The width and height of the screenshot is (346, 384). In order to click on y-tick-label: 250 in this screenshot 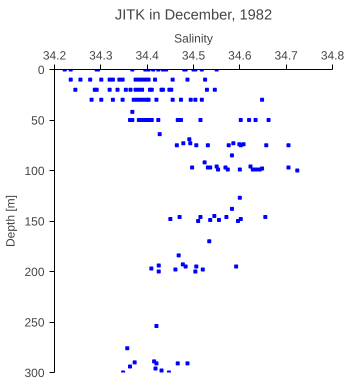, I will do `click(34, 323)`.